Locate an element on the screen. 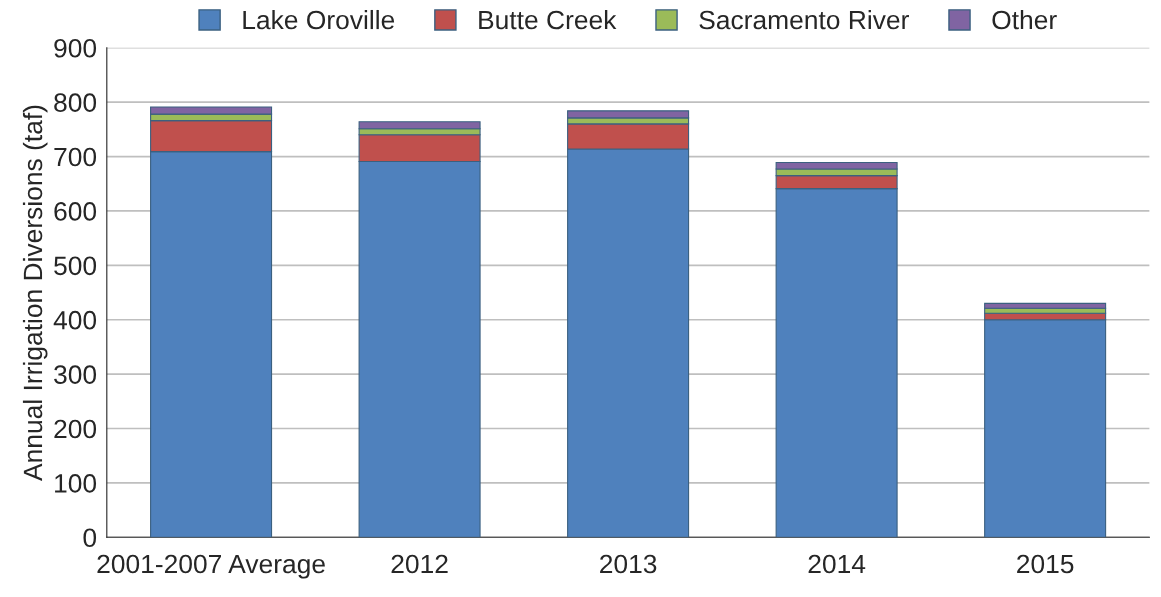 The height and width of the screenshot is (597, 1161). y-tick-label: 900 is located at coordinates (75, 48).